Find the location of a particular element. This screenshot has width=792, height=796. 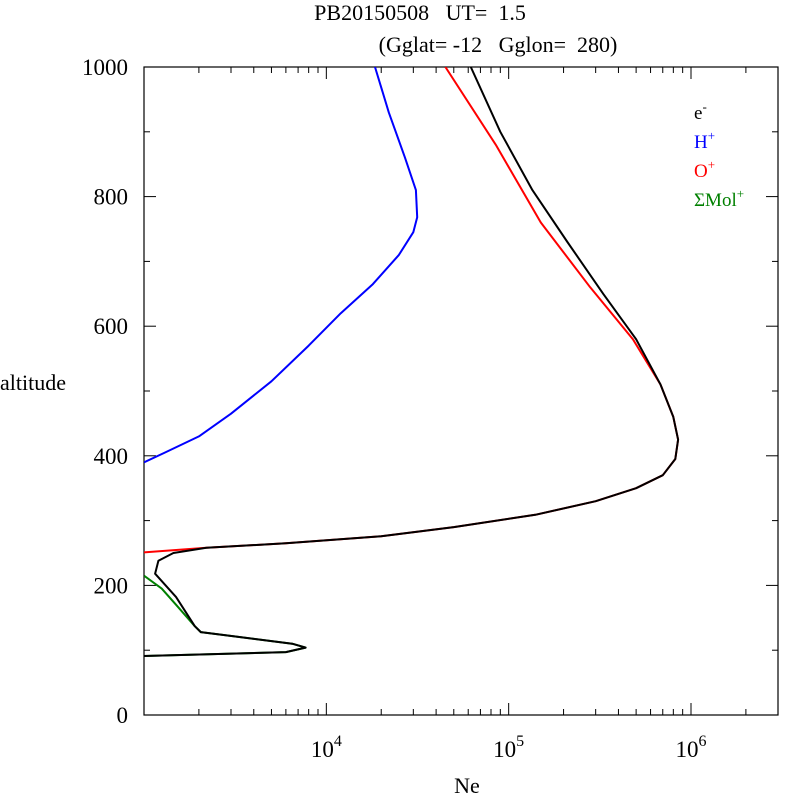

y-tick-label: 1000 is located at coordinates (105, 67).